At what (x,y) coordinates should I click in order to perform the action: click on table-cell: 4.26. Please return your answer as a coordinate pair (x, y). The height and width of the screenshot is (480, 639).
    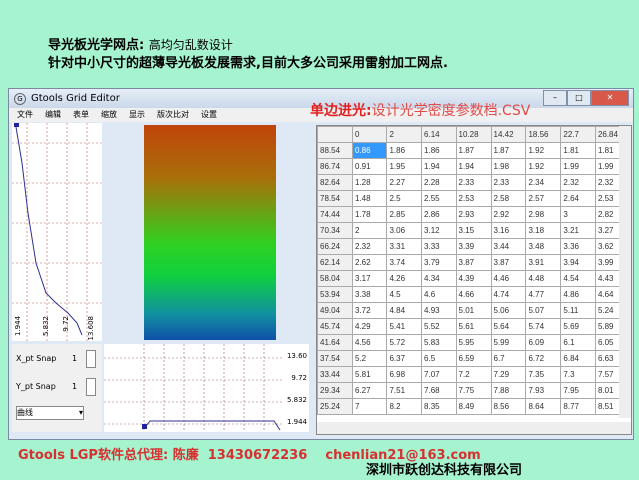
    Looking at the image, I should click on (404, 278).